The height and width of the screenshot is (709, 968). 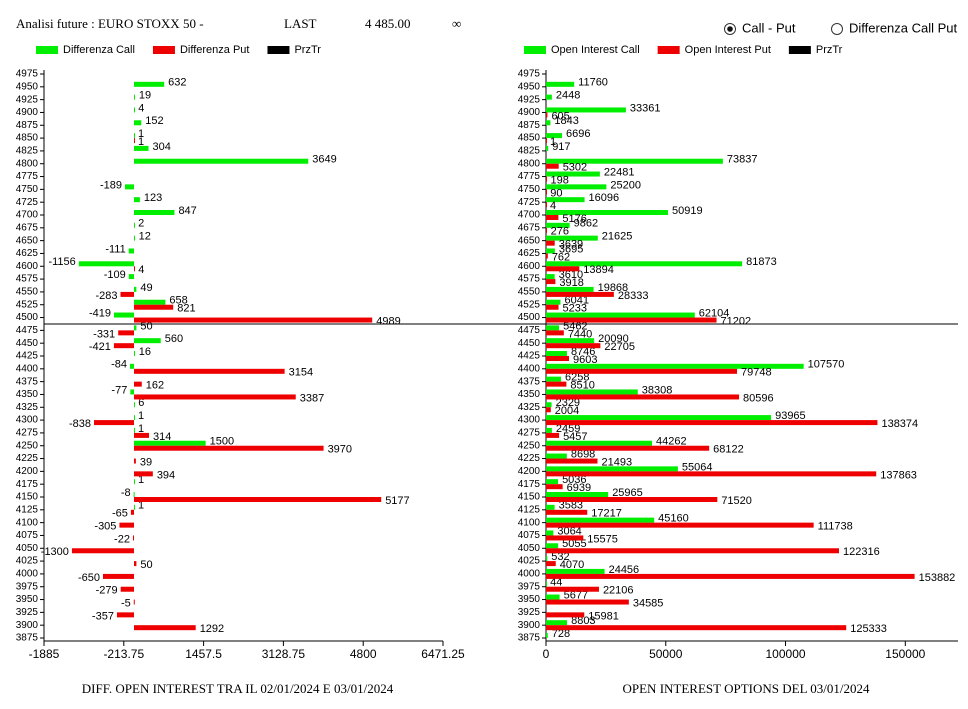 What do you see at coordinates (27, 599) in the screenshot?
I see `y-tick-label: 3950` at bounding box center [27, 599].